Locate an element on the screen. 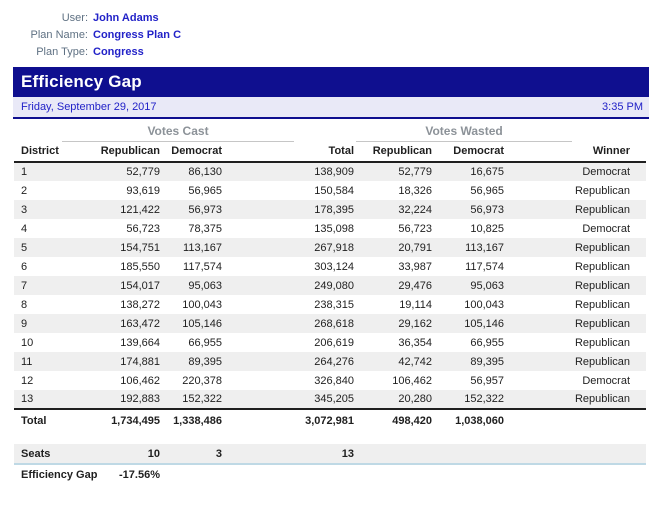  total-cast-republican: 1,734,495 is located at coordinates (112, 419).